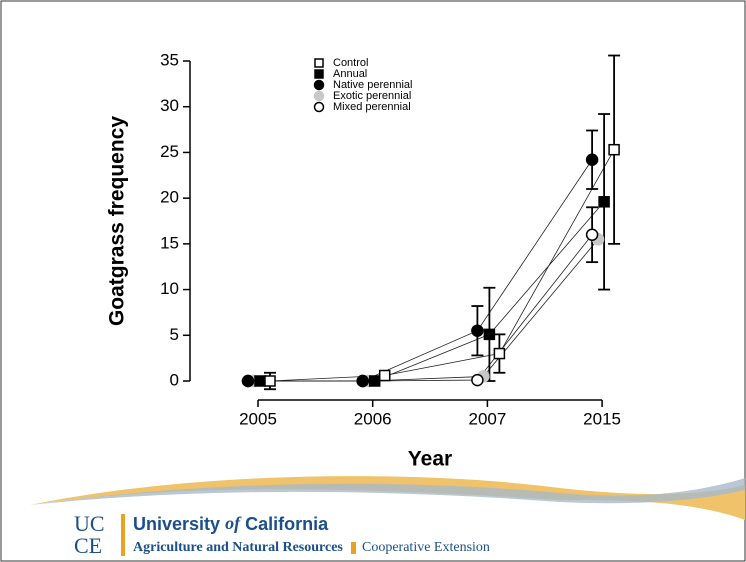  Describe the element at coordinates (602, 418) in the screenshot. I see `x-tick-label: 2015` at that location.